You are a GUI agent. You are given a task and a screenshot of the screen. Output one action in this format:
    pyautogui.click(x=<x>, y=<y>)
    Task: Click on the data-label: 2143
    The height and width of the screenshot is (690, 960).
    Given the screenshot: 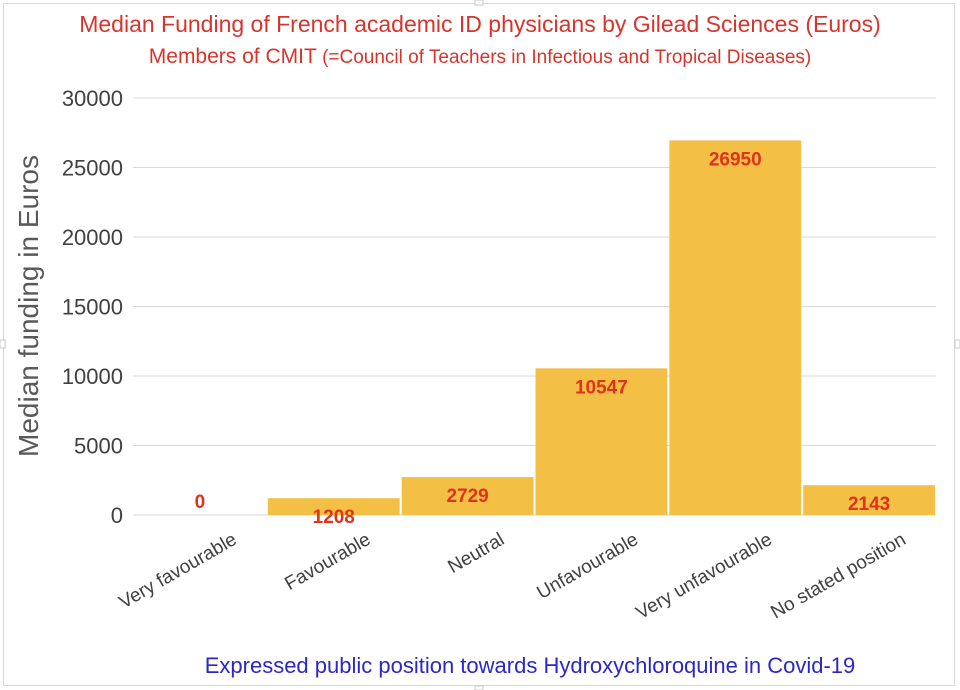 What is the action you would take?
    pyautogui.click(x=869, y=504)
    